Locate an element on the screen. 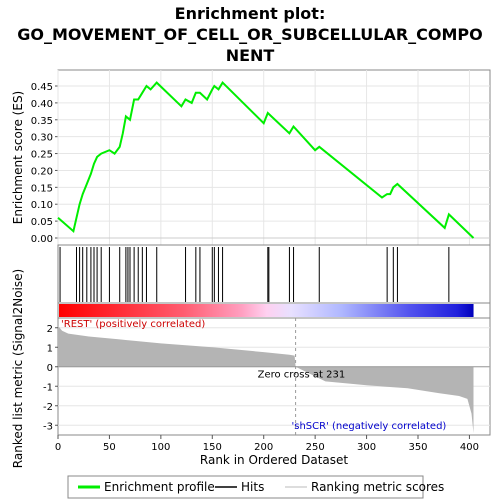  negative-correlation-label: 'shSCR' (negatively correlated) is located at coordinates (368, 426).